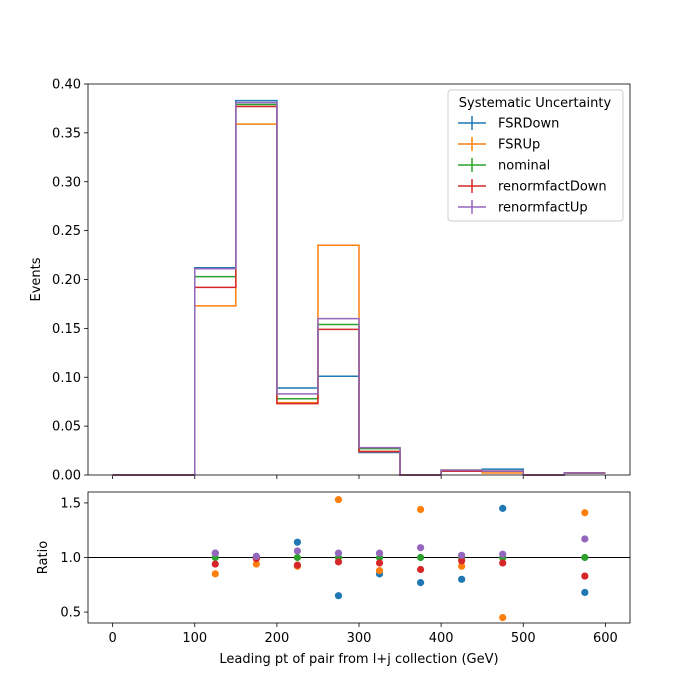 The height and width of the screenshot is (700, 700). I want to click on bottom-axes-frame, so click(359, 557).